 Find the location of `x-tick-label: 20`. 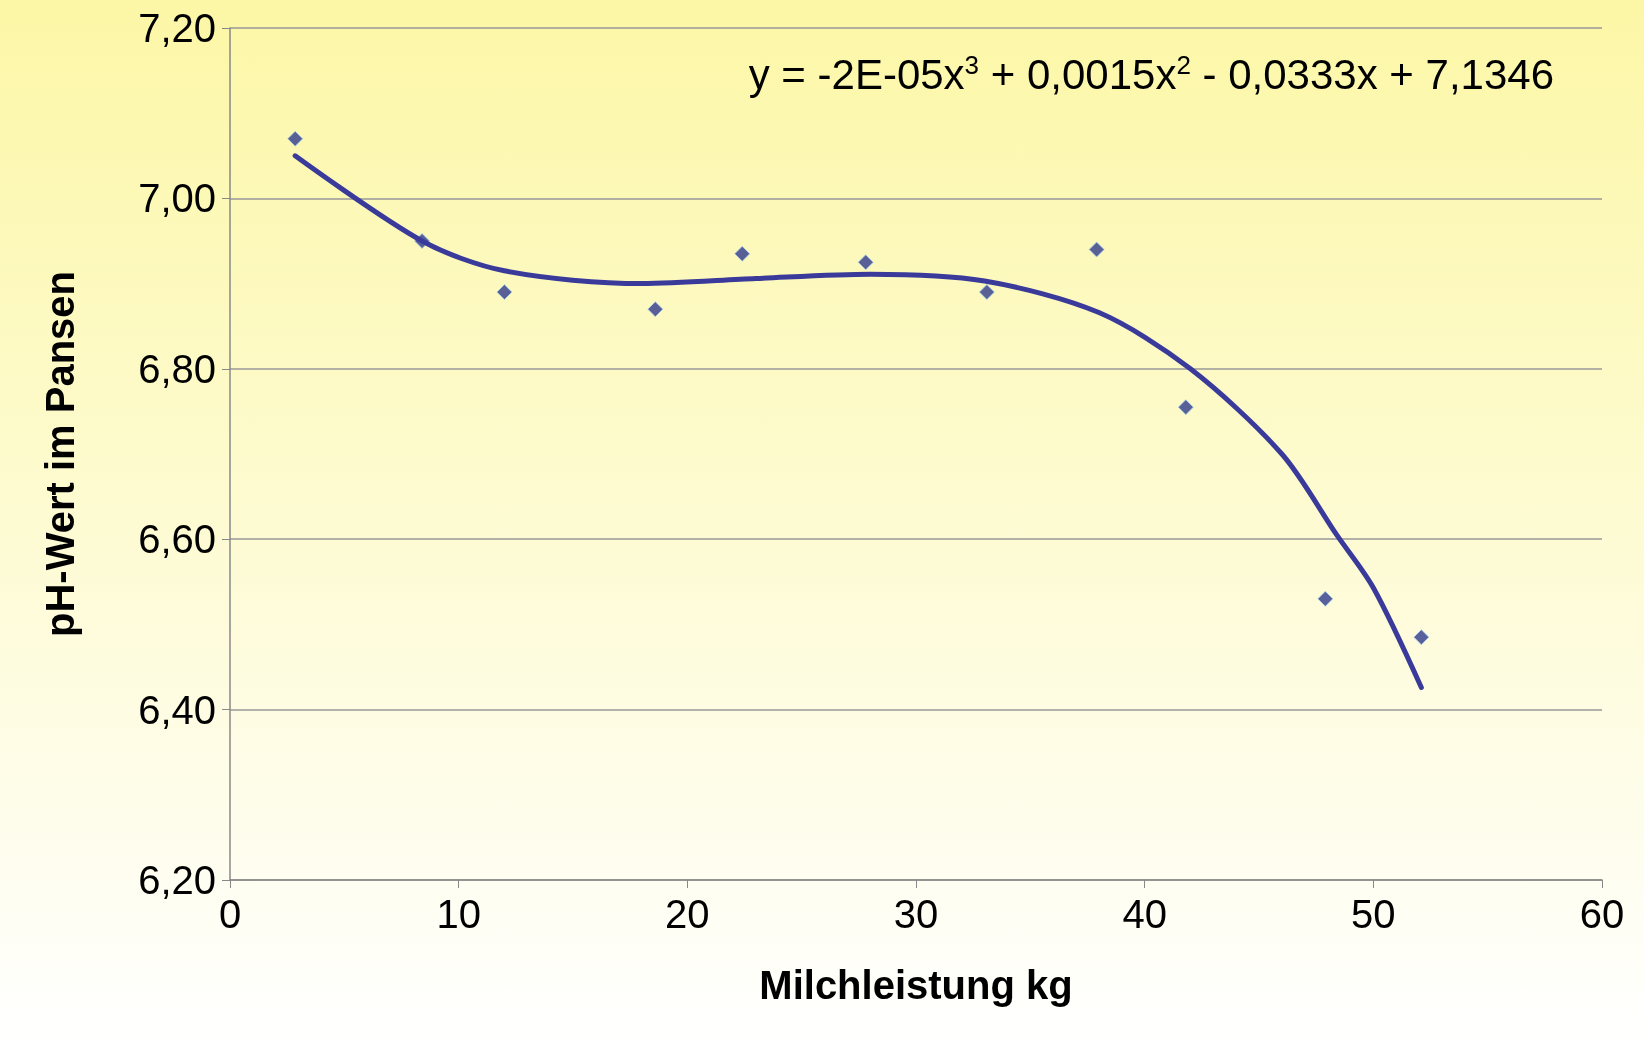

x-tick-label: 20 is located at coordinates (687, 914).